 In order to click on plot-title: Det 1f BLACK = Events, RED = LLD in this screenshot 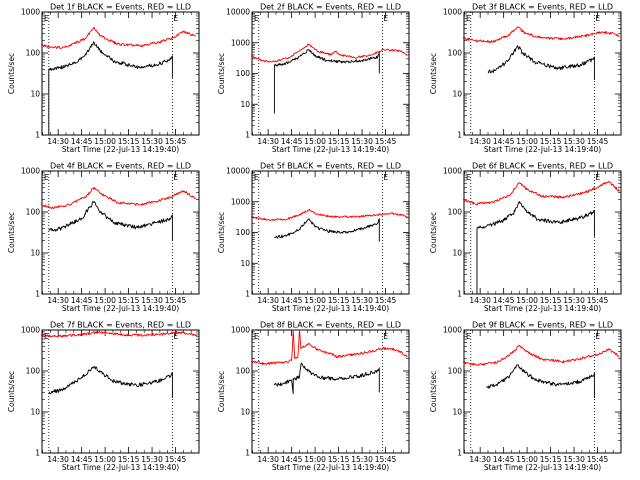, I will do `click(120, 7)`.